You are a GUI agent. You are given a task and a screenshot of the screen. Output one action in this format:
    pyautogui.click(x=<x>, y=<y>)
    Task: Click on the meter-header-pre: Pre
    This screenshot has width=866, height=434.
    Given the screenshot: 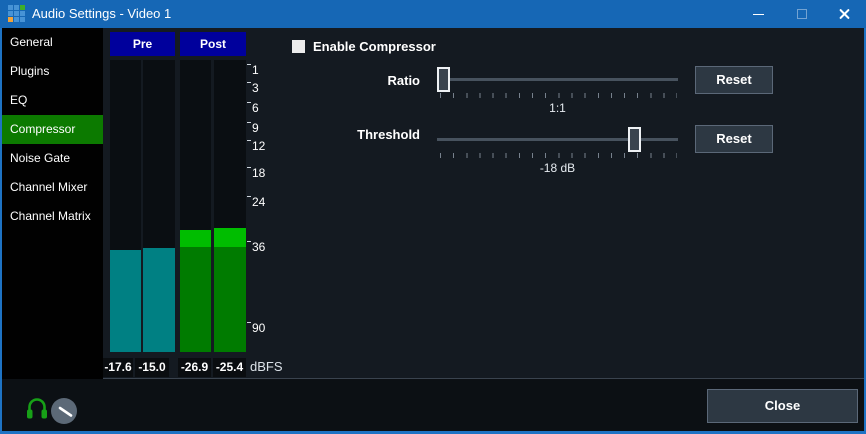 What is the action you would take?
    pyautogui.click(x=142, y=44)
    